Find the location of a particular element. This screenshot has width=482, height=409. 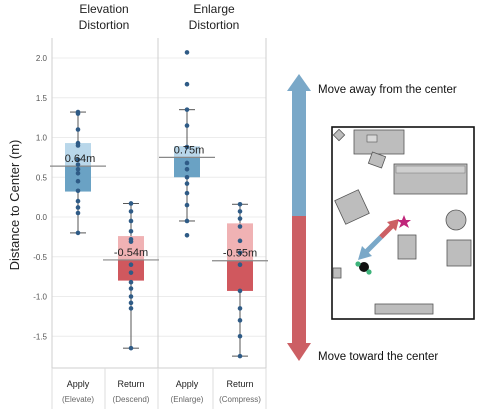

y-axis-title: Distance to Center (m) is located at coordinates (14, 205).